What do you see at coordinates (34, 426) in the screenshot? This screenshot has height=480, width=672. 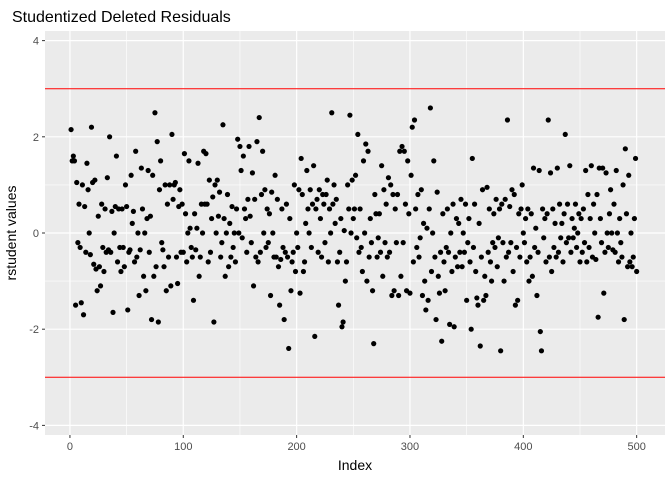 I see `y-tick-label: -4` at bounding box center [34, 426].